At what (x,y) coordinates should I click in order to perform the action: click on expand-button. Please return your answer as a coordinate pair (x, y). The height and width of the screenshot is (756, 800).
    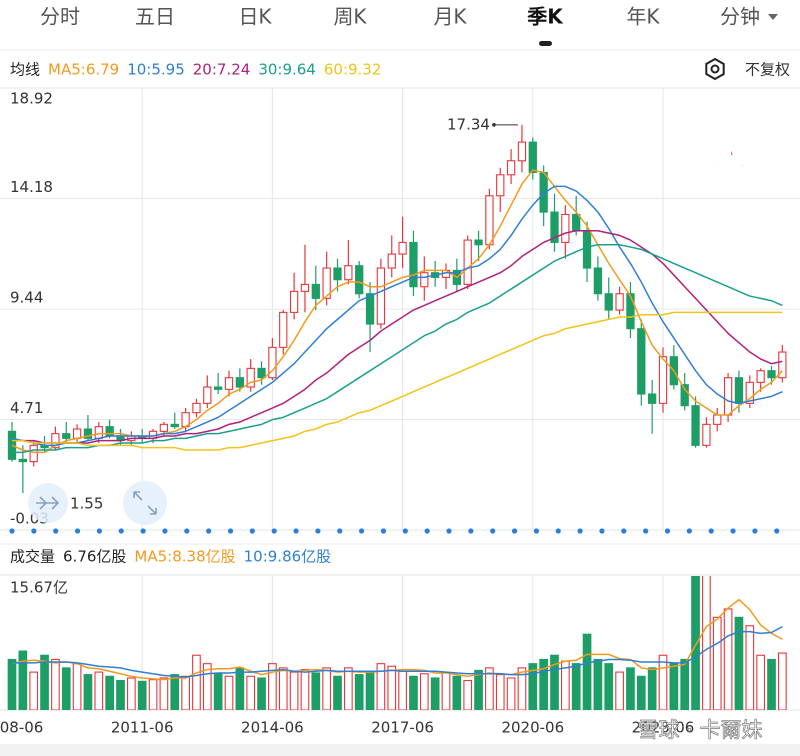
    Looking at the image, I should click on (145, 503).